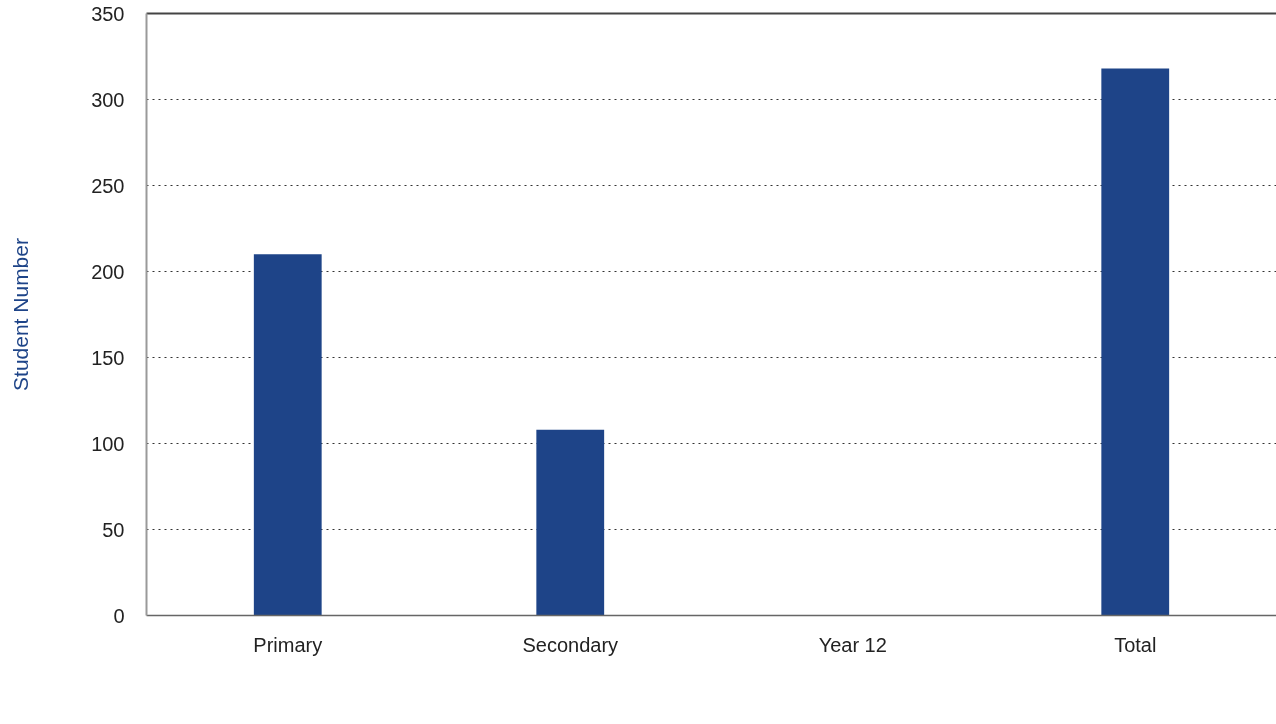 The height and width of the screenshot is (724, 1276). I want to click on y-tick-label: 200, so click(108, 271).